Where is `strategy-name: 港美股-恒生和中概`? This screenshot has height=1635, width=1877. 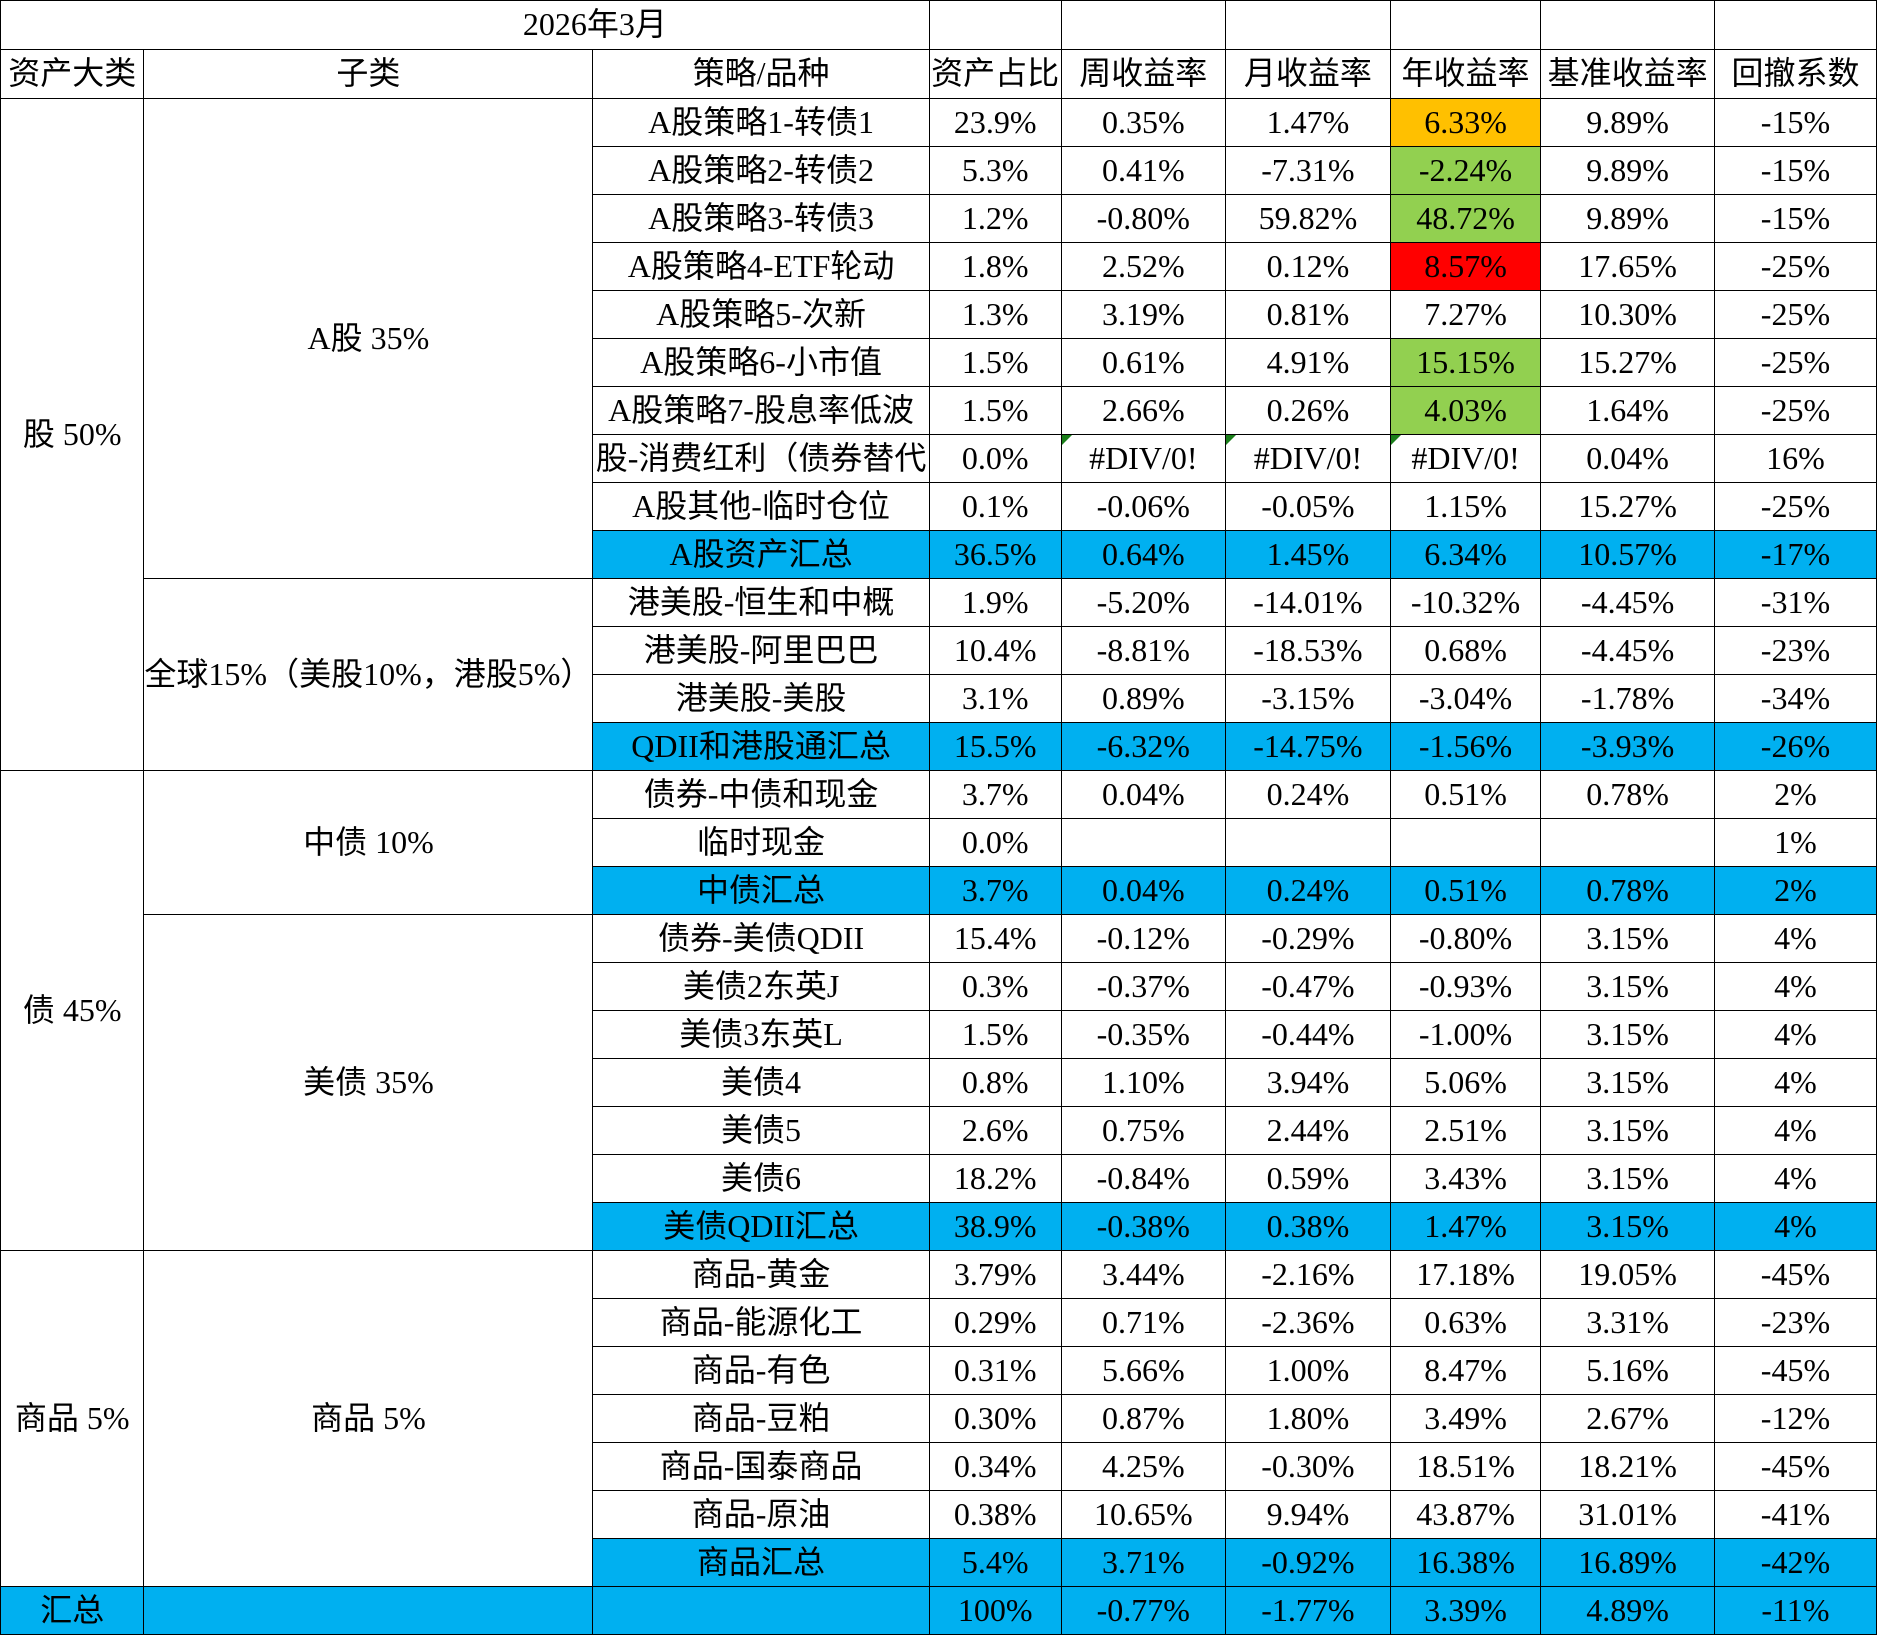
strategy-name: 港美股-恒生和中概 is located at coordinates (761, 602).